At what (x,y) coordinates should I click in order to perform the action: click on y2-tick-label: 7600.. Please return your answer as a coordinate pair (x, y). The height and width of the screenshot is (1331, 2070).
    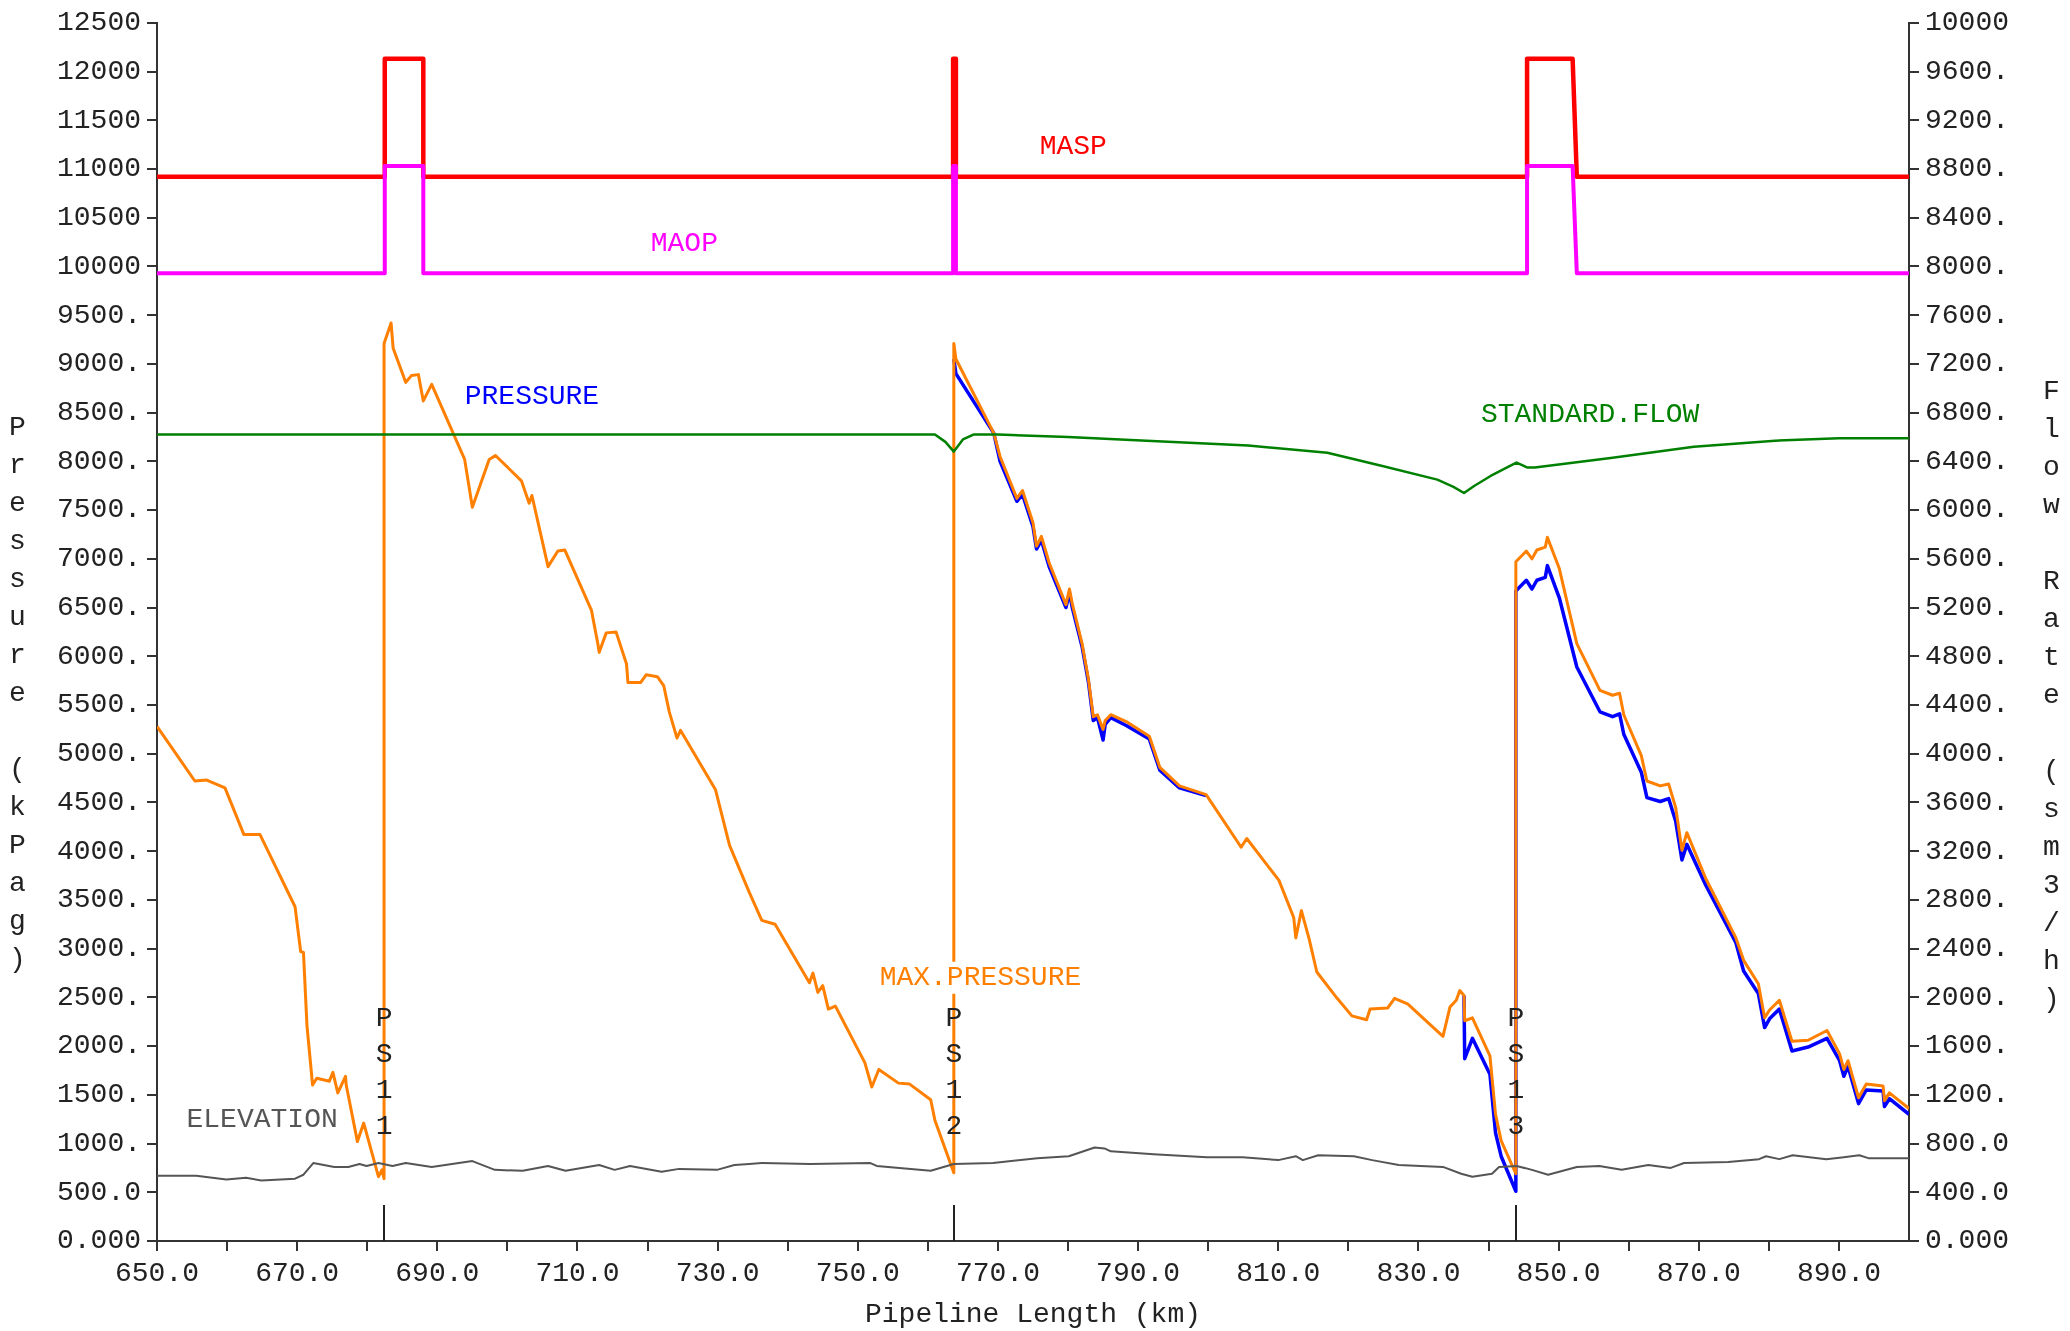
    Looking at the image, I should click on (1967, 315).